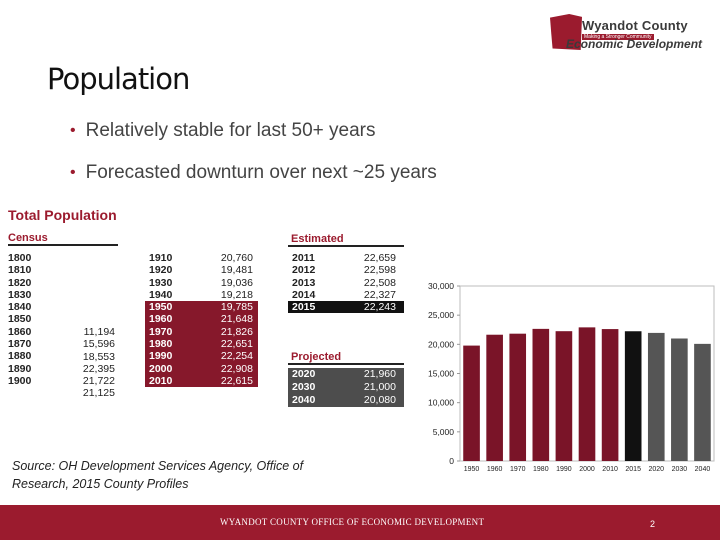 Image resolution: width=720 pixels, height=540 pixels. I want to click on census-year: 1830, so click(20, 294).